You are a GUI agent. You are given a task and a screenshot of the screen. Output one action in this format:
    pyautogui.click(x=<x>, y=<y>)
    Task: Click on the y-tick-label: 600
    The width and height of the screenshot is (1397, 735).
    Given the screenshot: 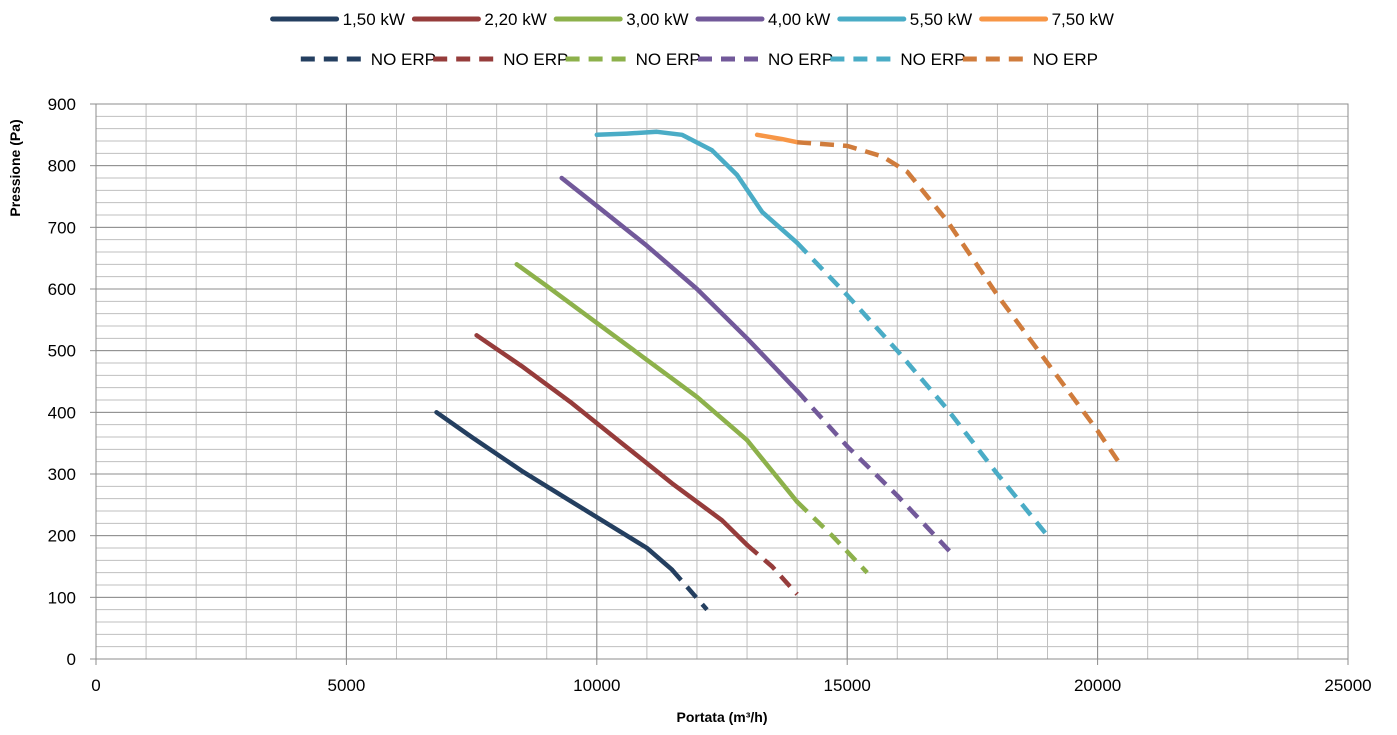 What is the action you would take?
    pyautogui.click(x=62, y=289)
    